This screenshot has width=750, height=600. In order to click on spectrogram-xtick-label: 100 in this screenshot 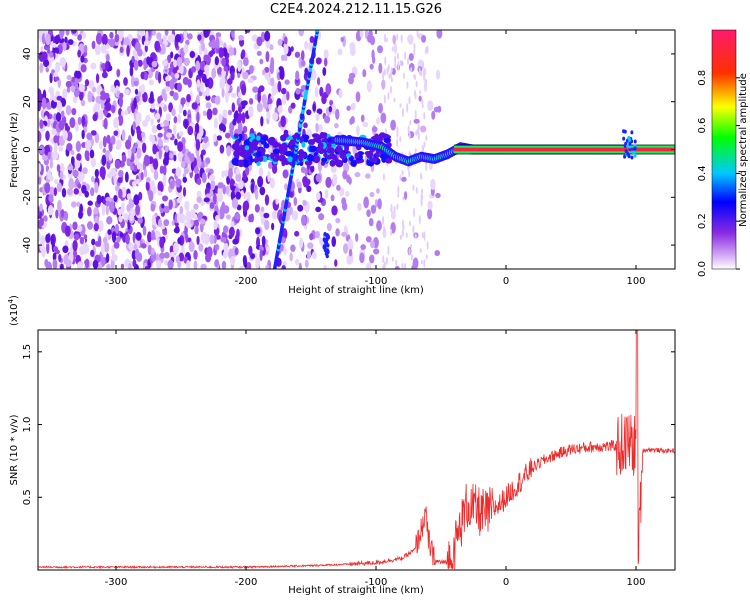, I will do `click(635, 281)`.